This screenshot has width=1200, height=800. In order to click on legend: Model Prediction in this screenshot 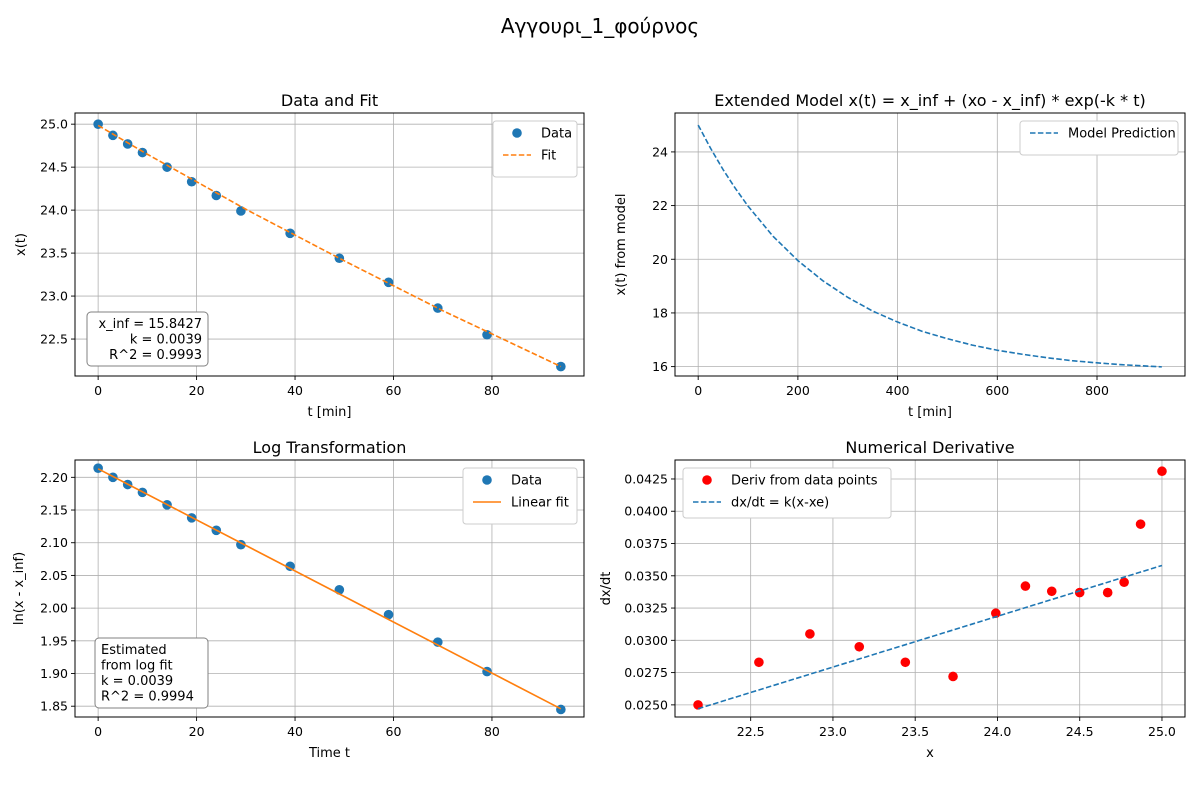, I will do `click(1099, 138)`.